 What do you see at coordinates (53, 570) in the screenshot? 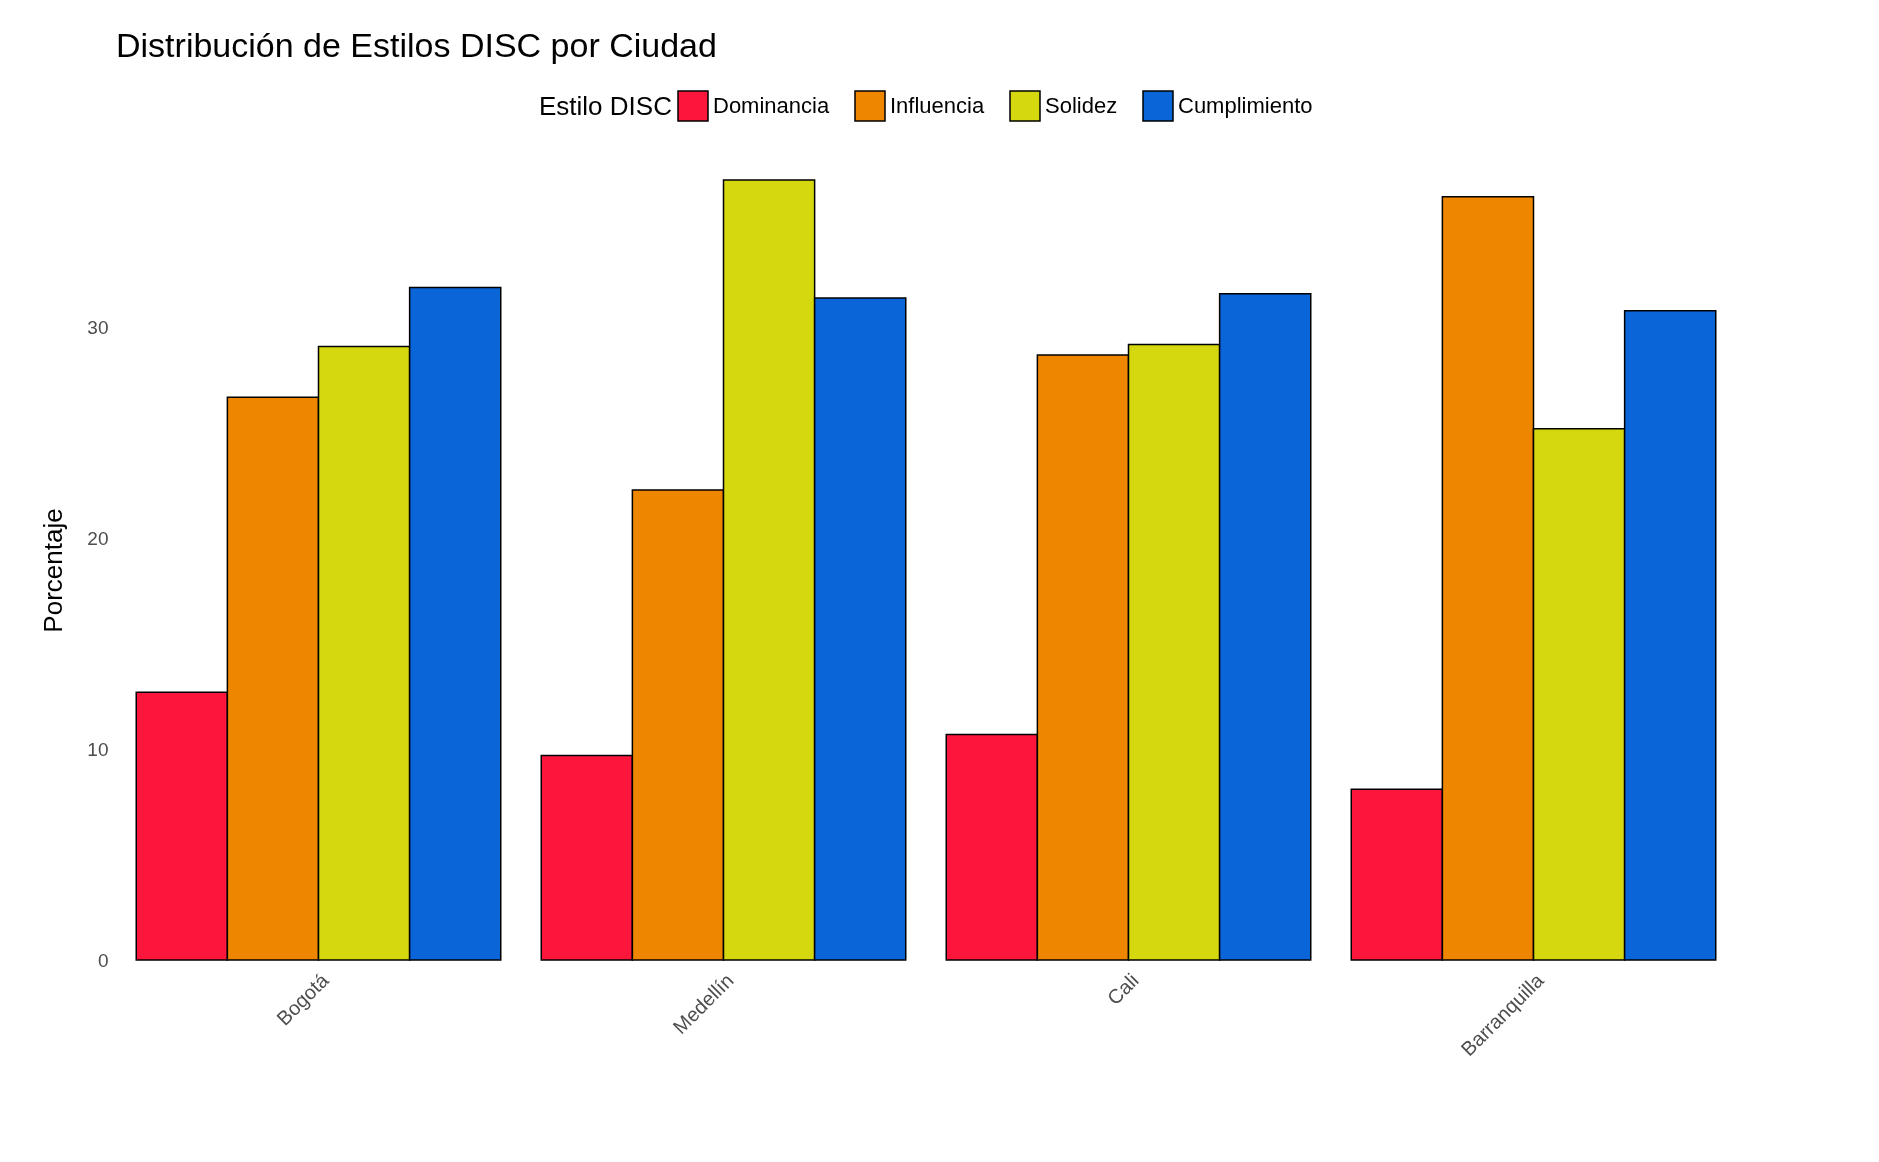
I see `y-axis-title: Porcentaje` at bounding box center [53, 570].